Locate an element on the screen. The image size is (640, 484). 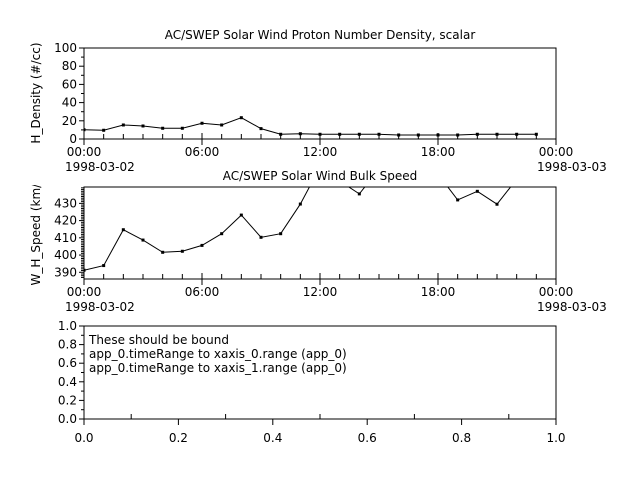
y-tick-label: 390 is located at coordinates (65, 272).